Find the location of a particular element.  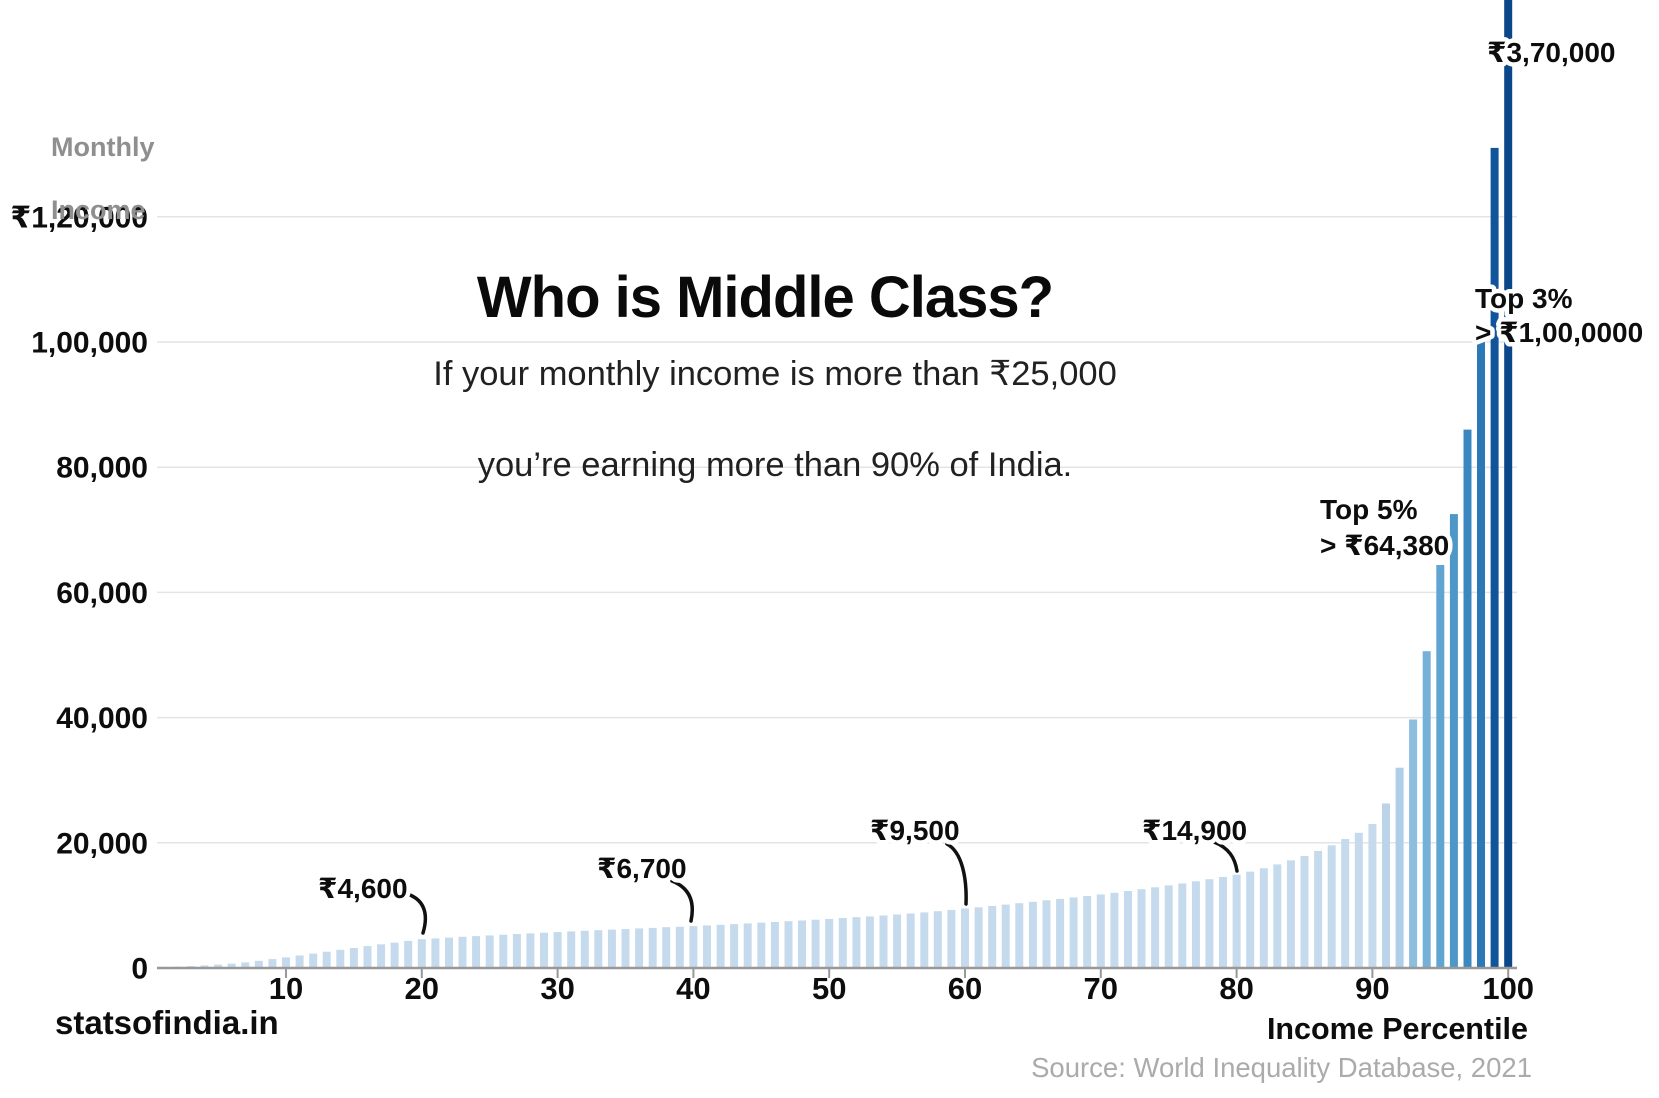

x-tick-label-90: 90 is located at coordinates (1372, 988).